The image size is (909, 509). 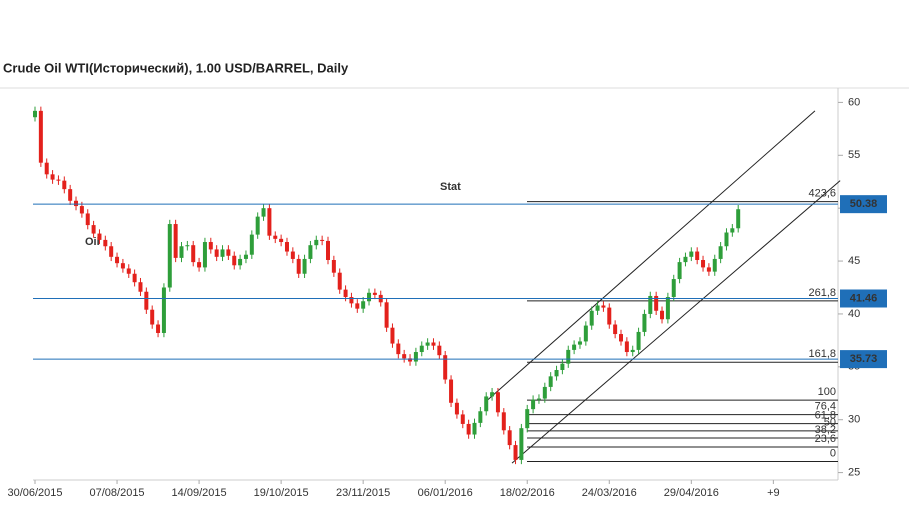 I want to click on price-label: 35.73, so click(x=864, y=359).